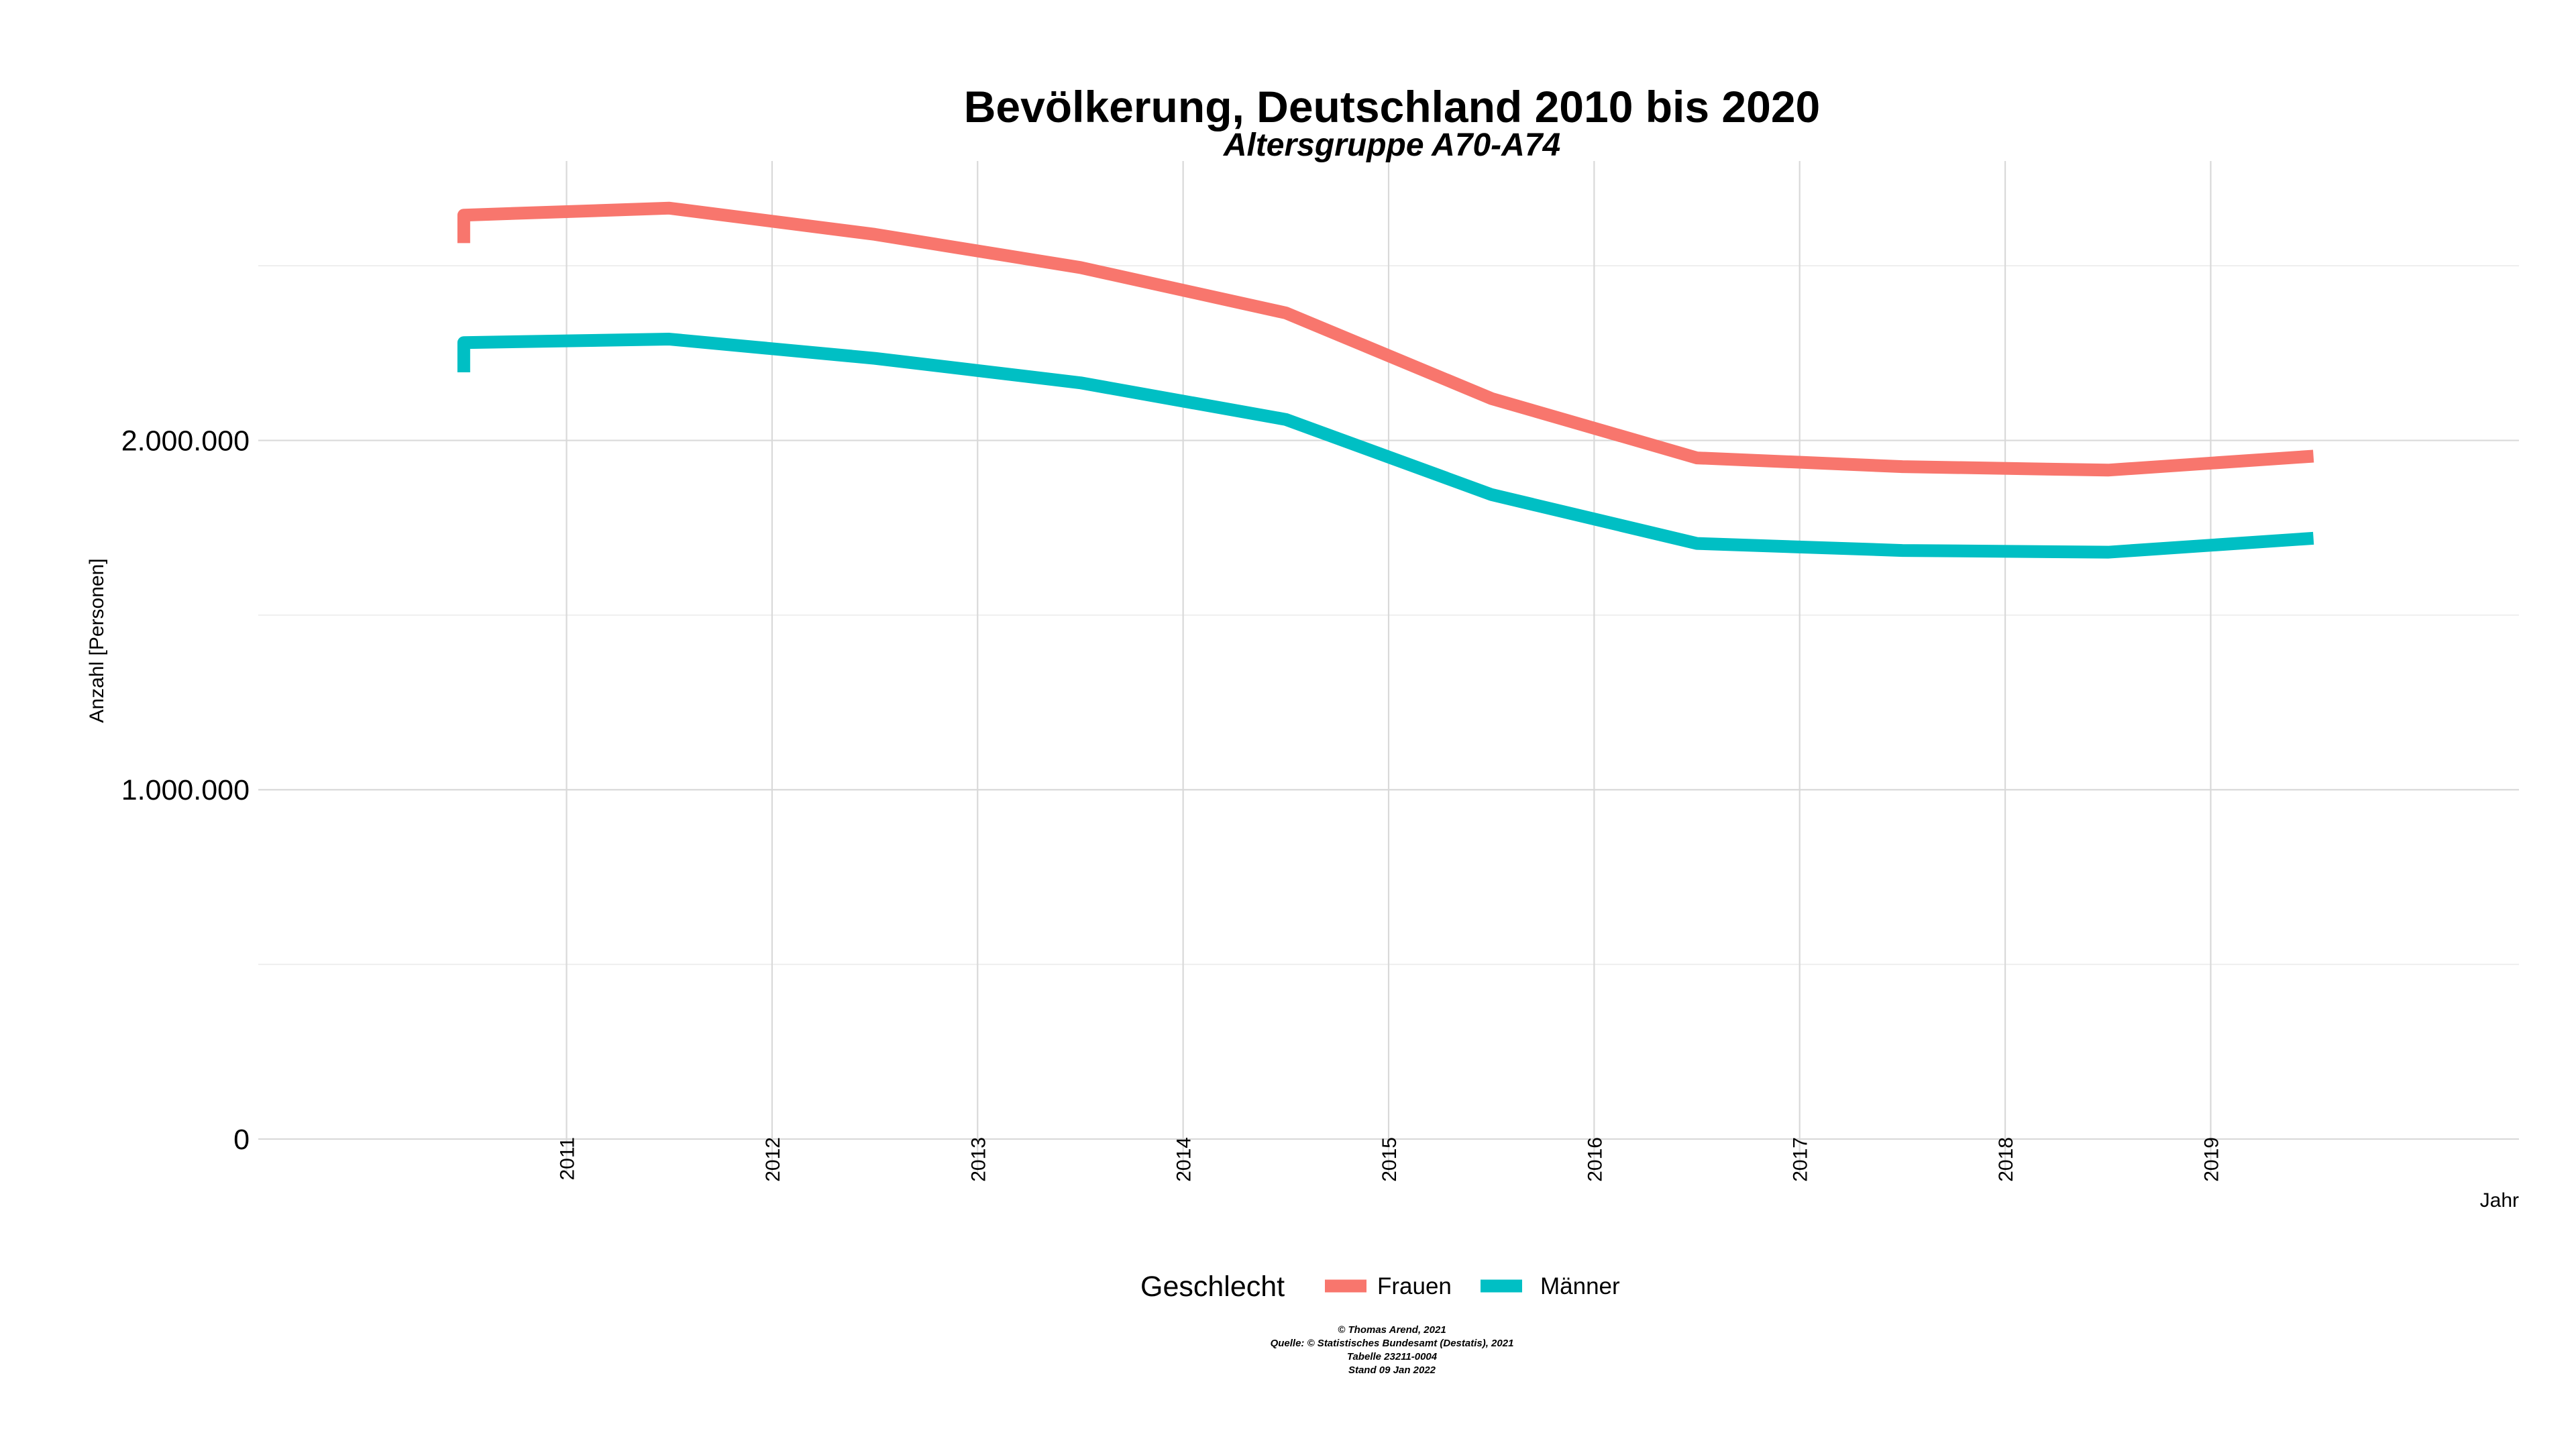 This screenshot has width=2576, height=1449. Describe the element at coordinates (1472, 1286) in the screenshot. I see `legend-items: Frauen Männer` at that location.